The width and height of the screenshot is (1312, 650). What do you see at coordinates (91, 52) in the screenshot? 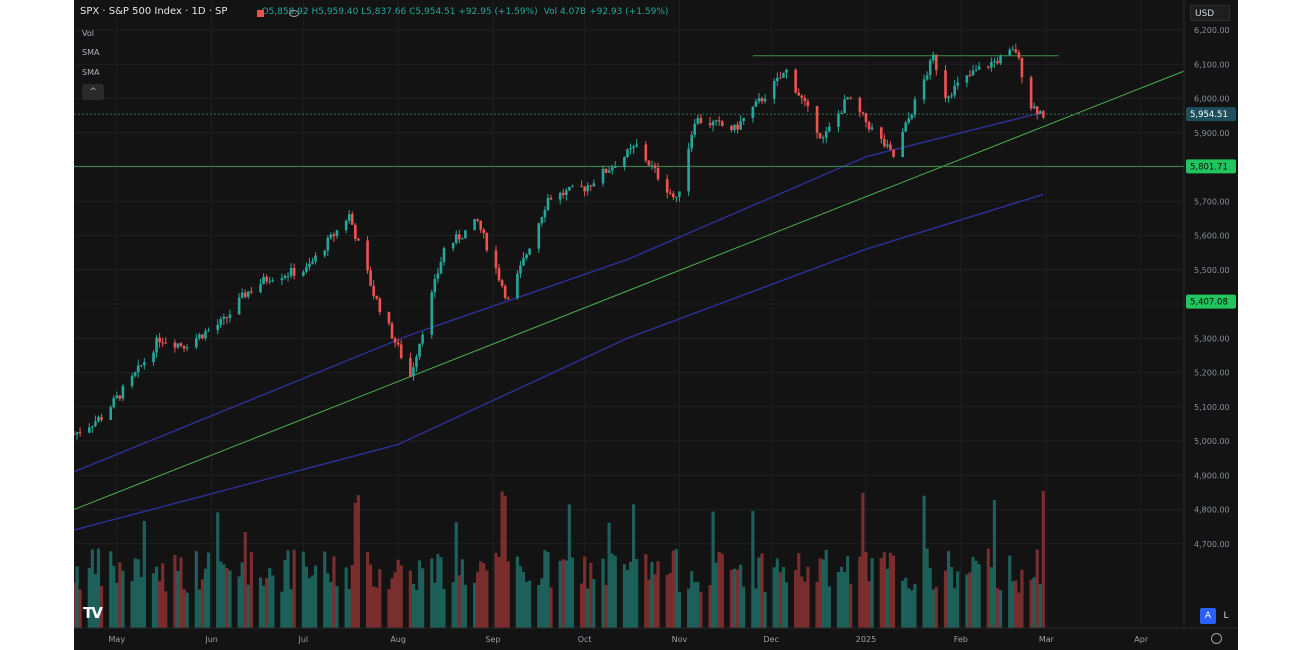
I see `indicator-sma-1: SMA` at bounding box center [91, 52].